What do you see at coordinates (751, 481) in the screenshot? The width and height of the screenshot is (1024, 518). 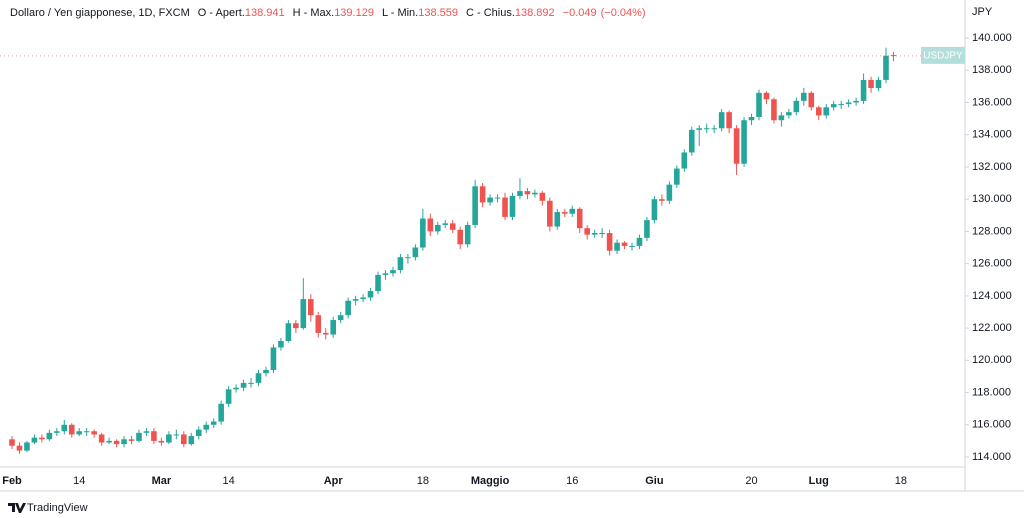 I see `x-tick-label: 20` at bounding box center [751, 481].